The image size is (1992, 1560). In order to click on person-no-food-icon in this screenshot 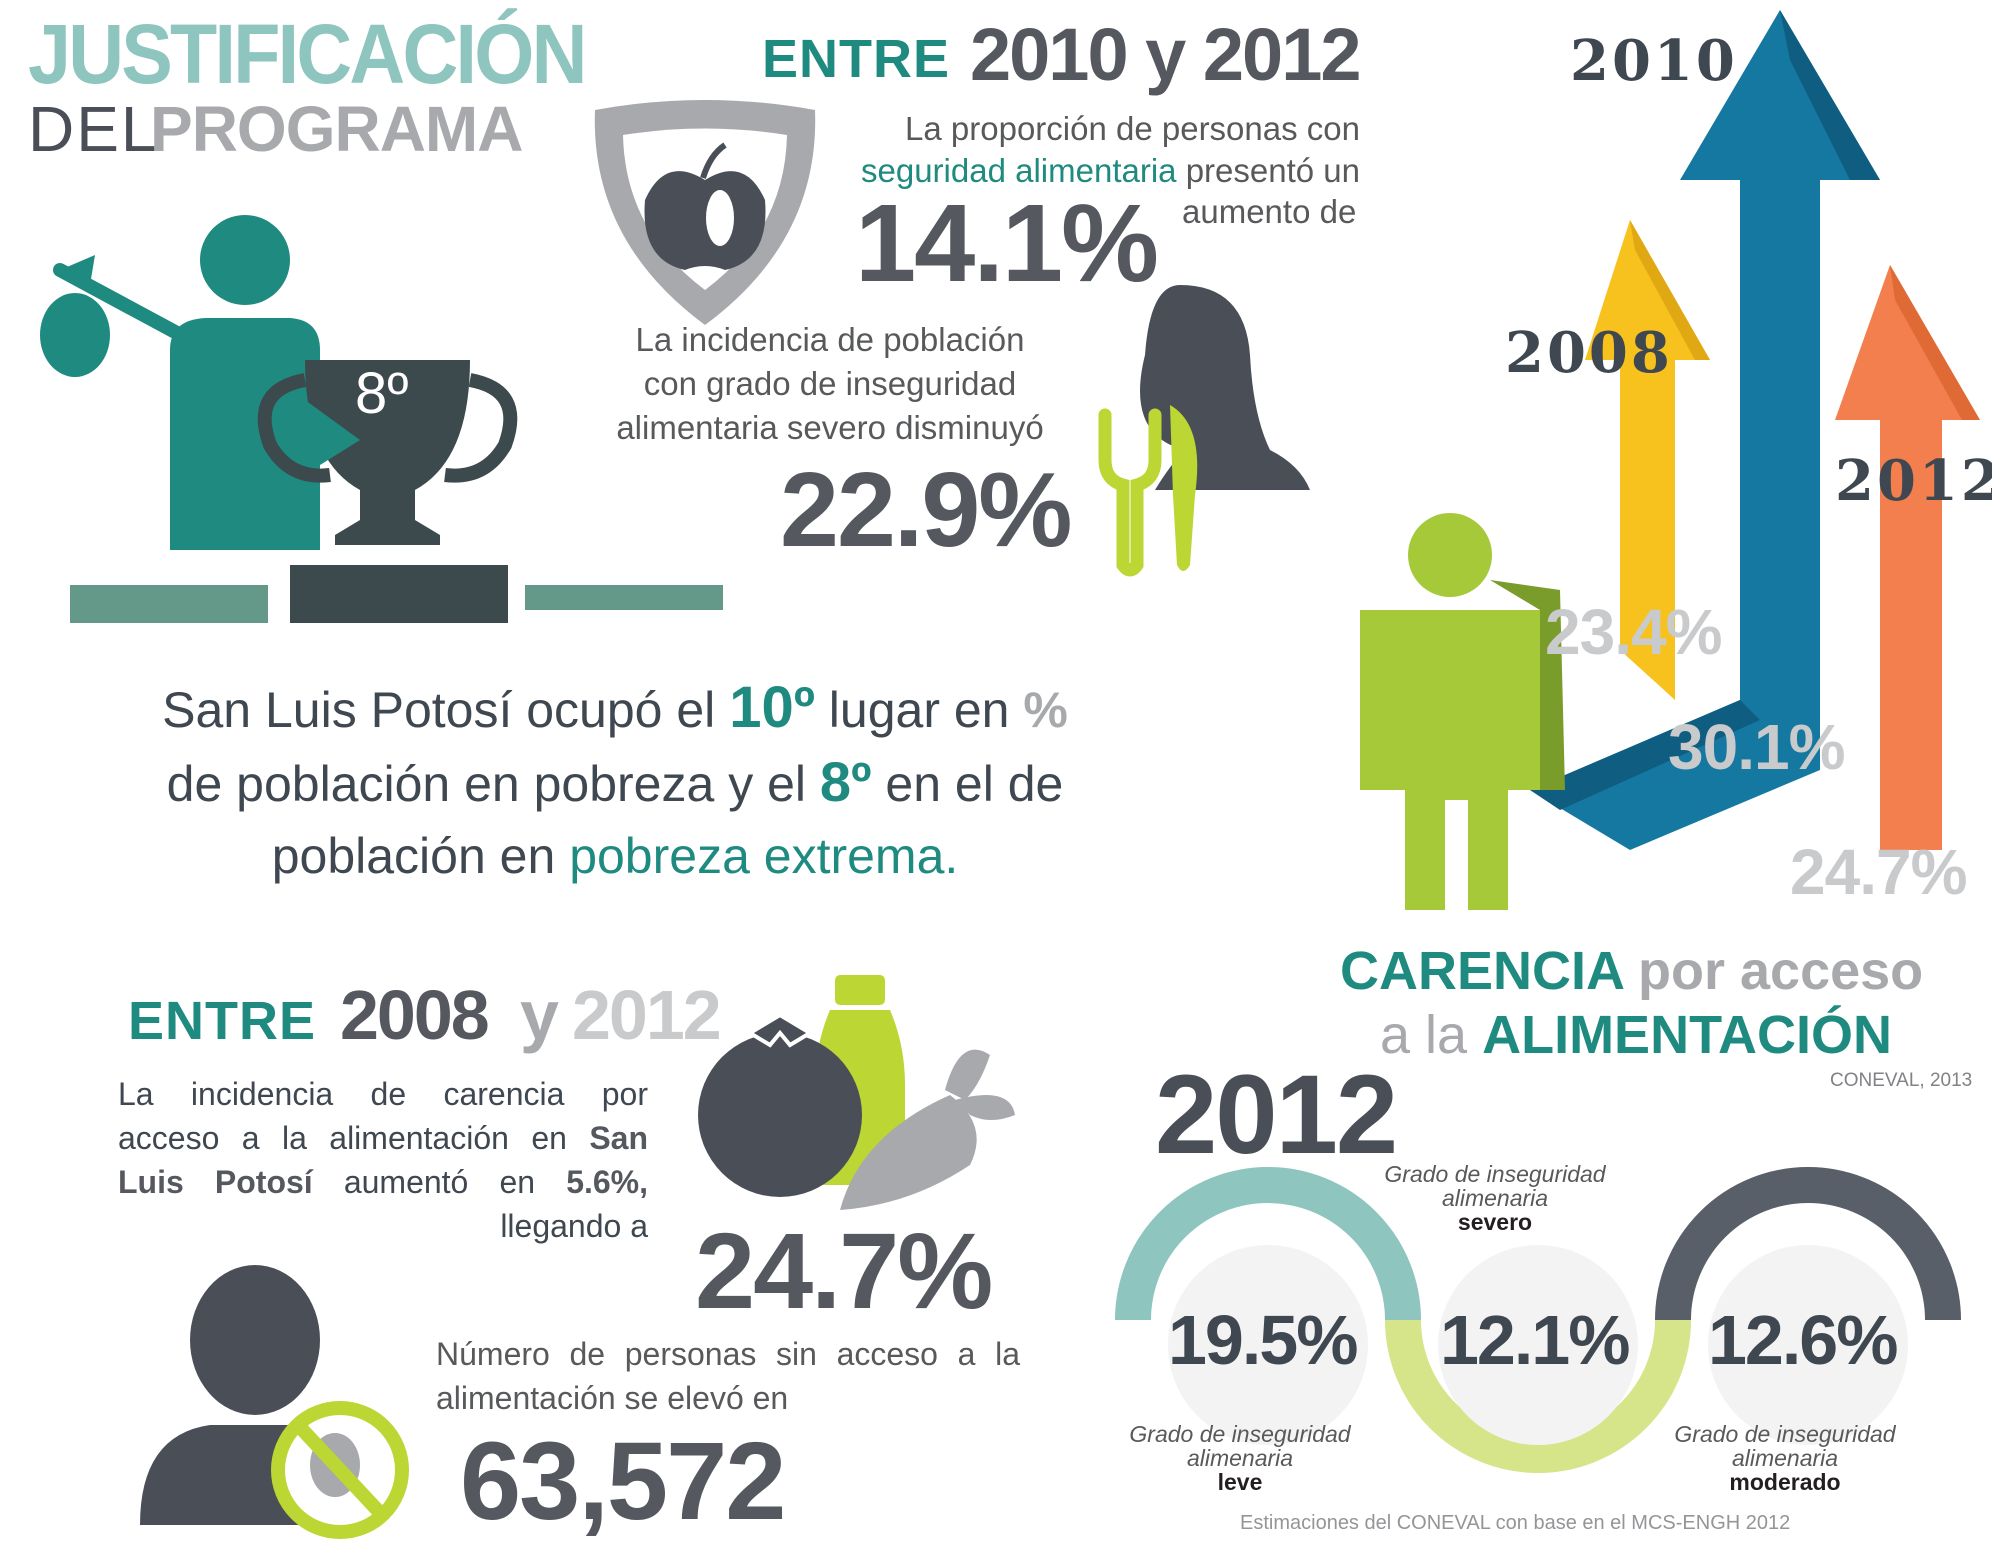, I will do `click(274, 1402)`.